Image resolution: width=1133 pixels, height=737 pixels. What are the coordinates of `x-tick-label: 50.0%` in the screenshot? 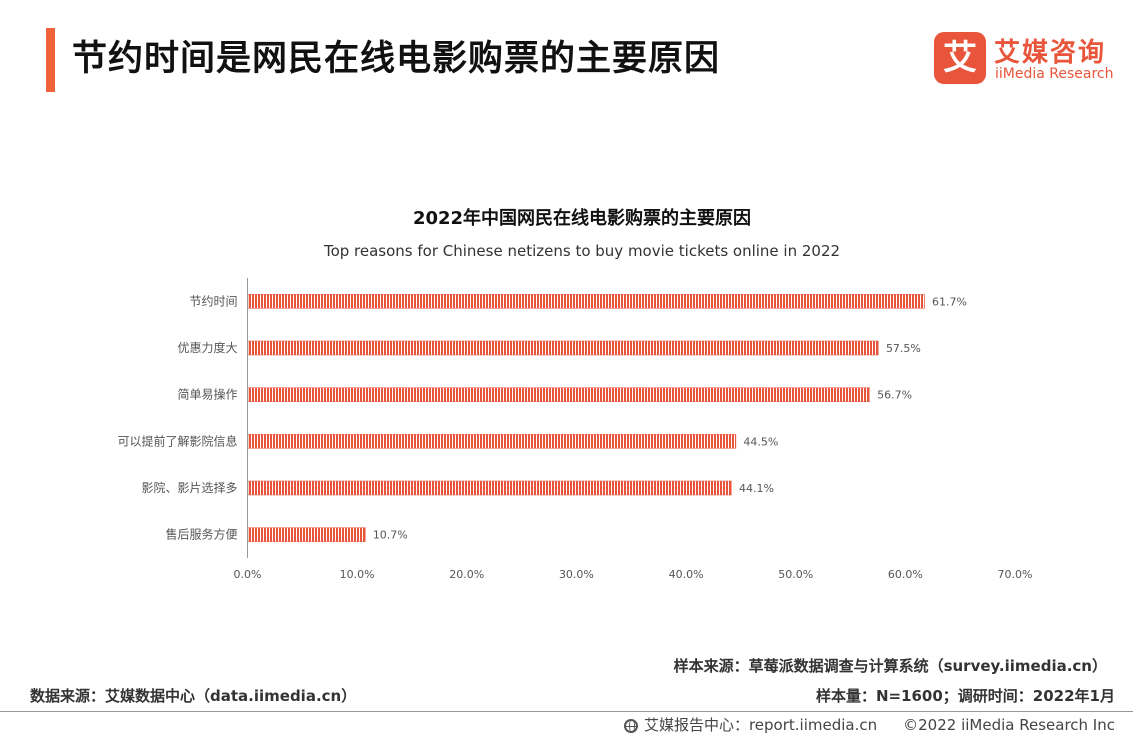 It's located at (795, 574).